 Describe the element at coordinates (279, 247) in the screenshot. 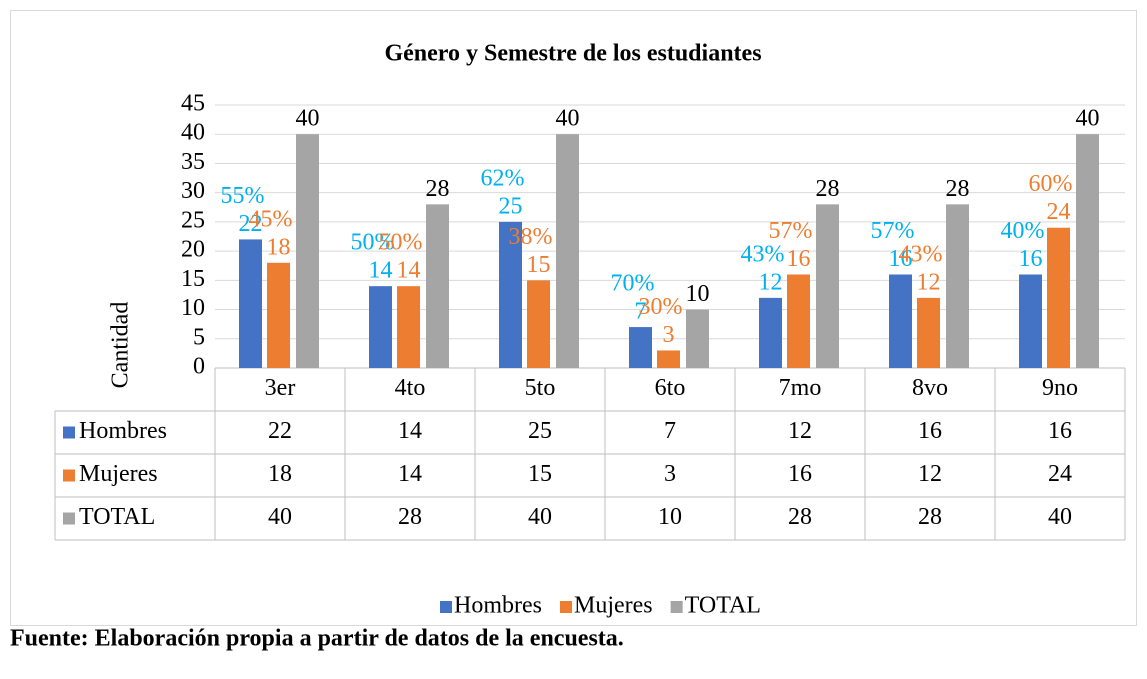

I see `data-label: 18` at that location.